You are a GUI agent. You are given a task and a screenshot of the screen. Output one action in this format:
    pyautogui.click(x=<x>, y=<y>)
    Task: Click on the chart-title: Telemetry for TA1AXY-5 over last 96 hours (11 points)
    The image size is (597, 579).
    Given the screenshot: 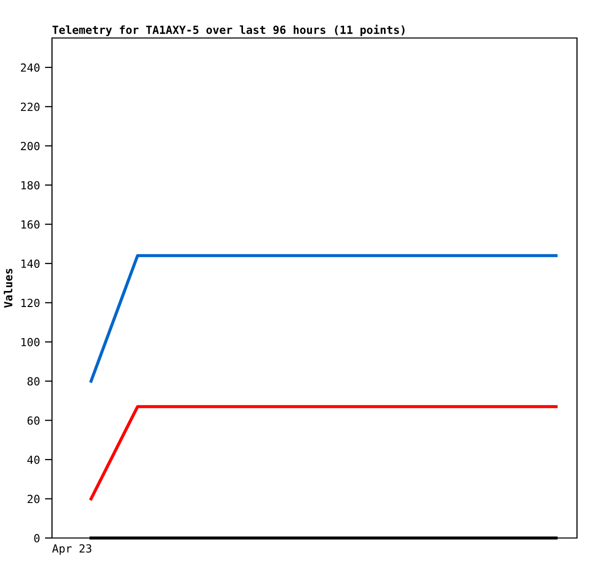 What is the action you would take?
    pyautogui.click(x=228, y=30)
    